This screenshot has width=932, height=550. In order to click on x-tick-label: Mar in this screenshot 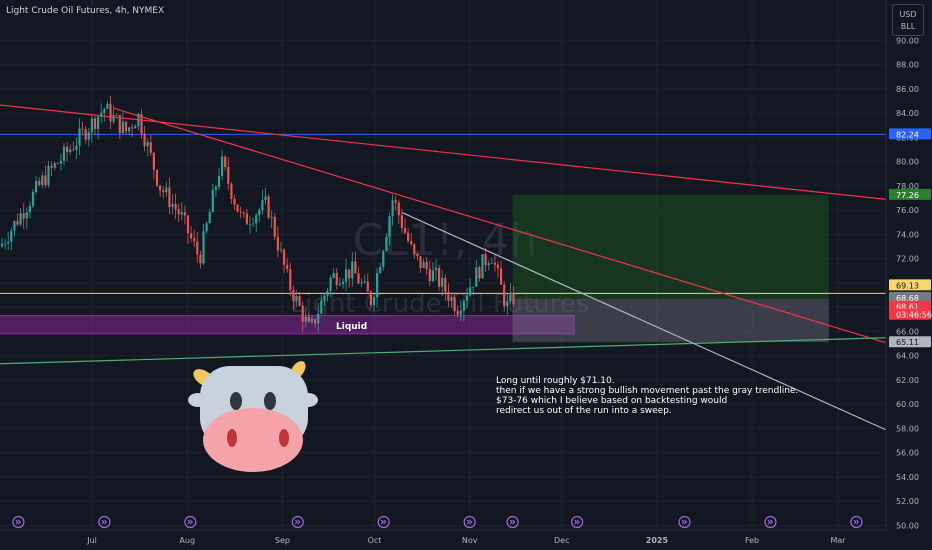, I will do `click(838, 540)`.